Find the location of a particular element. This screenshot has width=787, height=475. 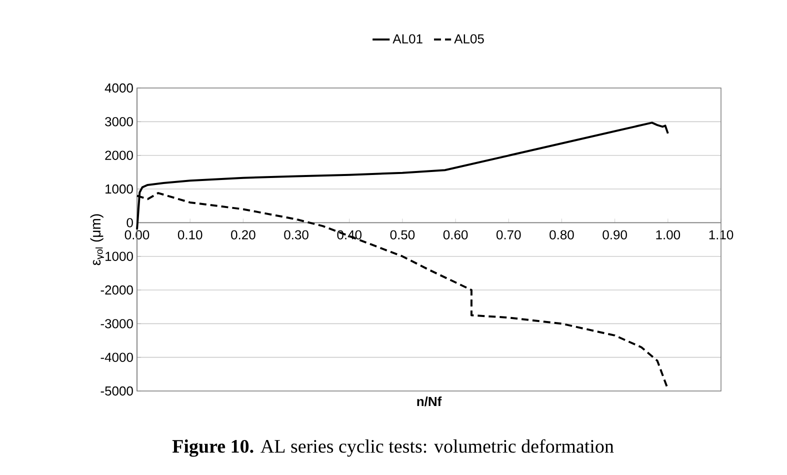

x-tick-label: 0.10 is located at coordinates (190, 235).